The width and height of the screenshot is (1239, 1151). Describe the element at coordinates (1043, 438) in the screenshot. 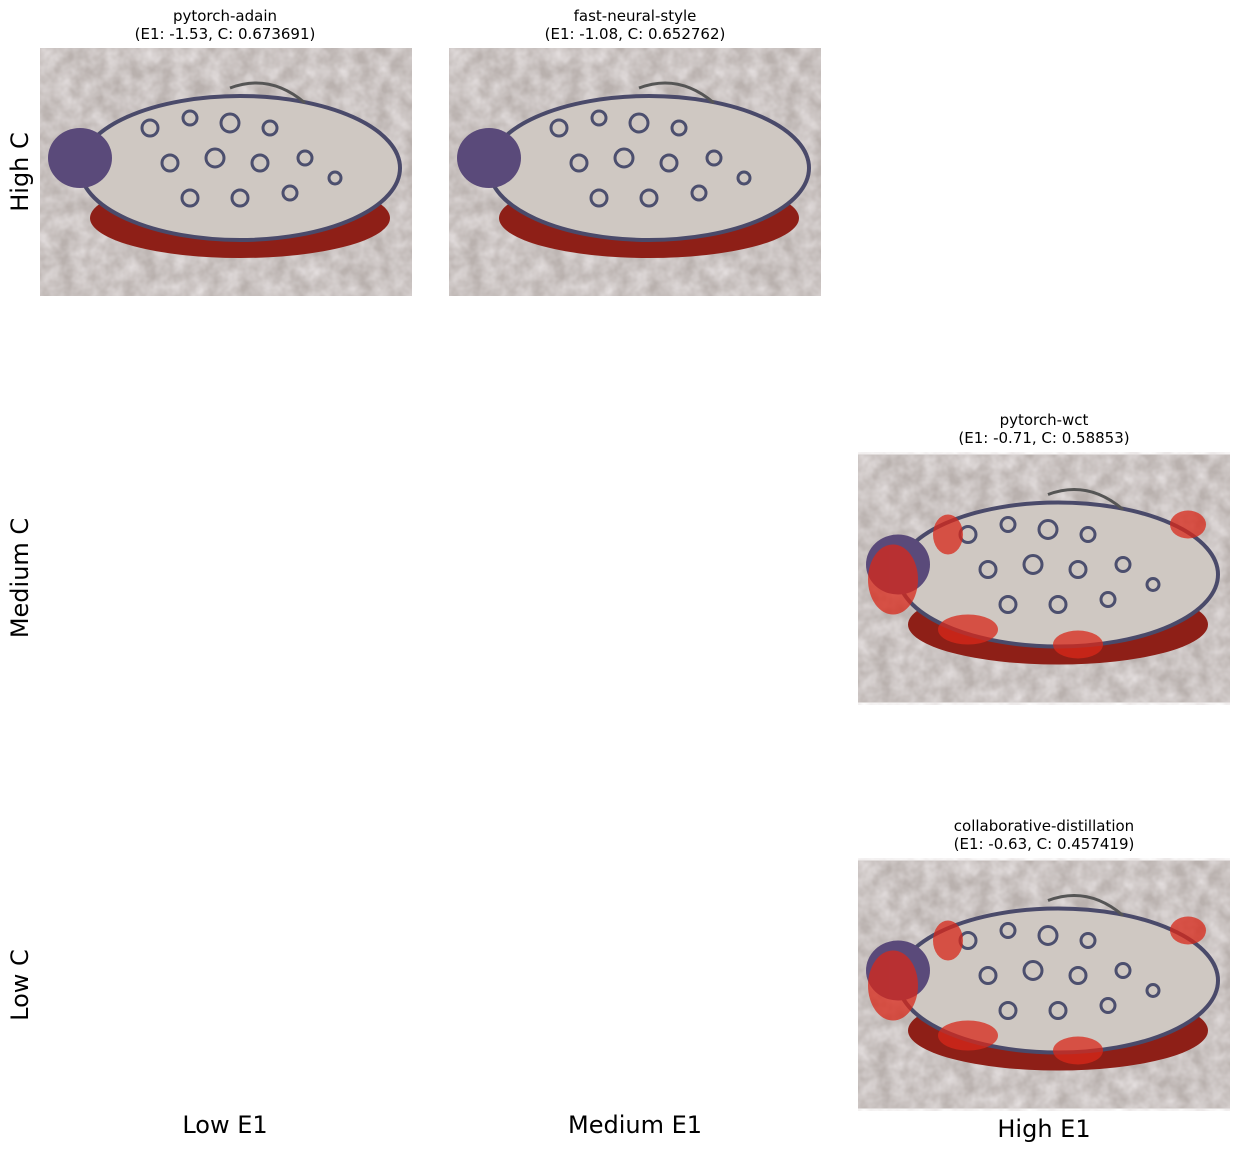

I see `panel-scores: (E1: -0.71, C: 0.58853)` at that location.